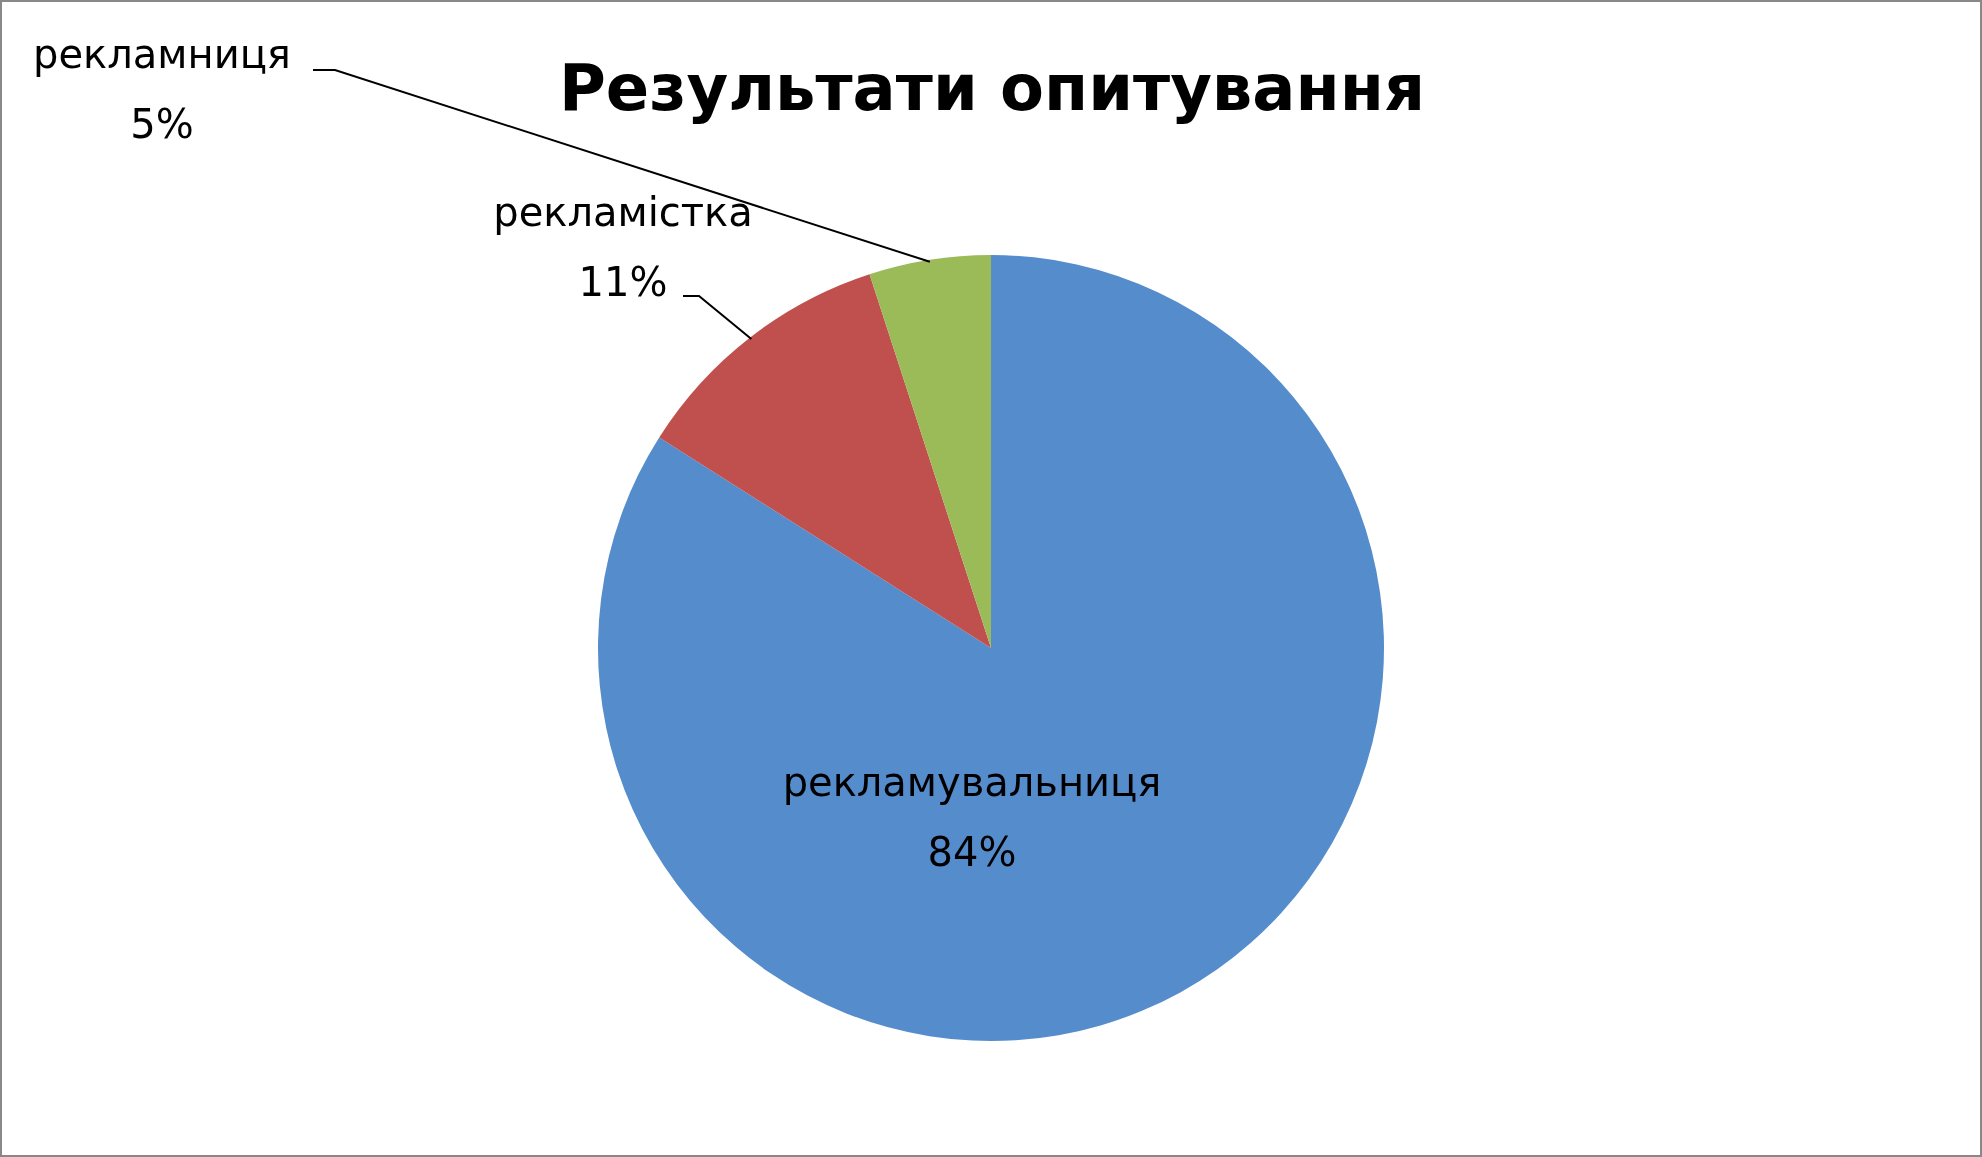  Describe the element at coordinates (992, 87) in the screenshot. I see `chart-title: Результати опитування` at that location.